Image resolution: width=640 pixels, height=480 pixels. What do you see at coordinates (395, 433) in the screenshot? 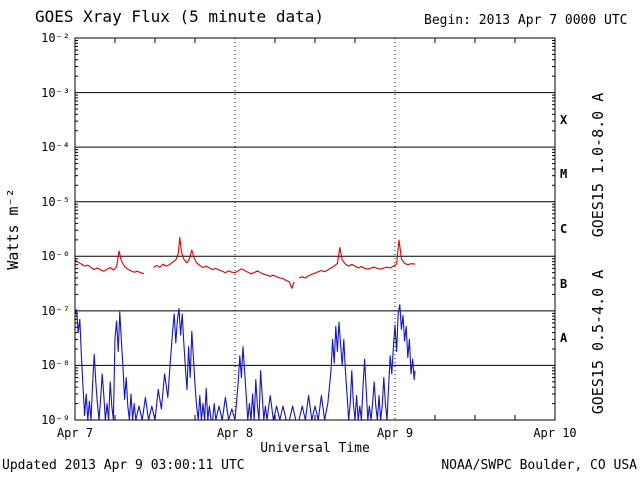
I see `x-tick-apr9: Apr 9` at bounding box center [395, 433].